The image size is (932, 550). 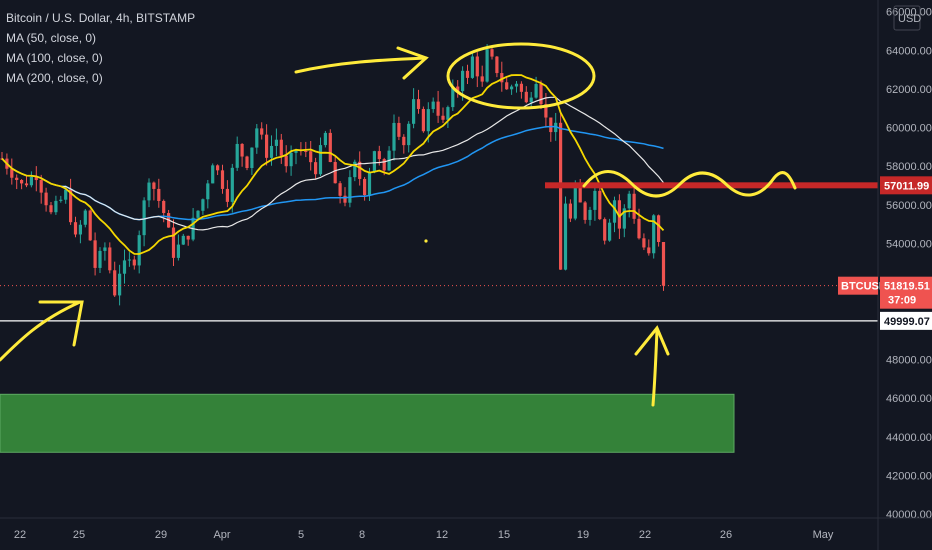 What do you see at coordinates (905, 275) in the screenshot?
I see `price-axis` at bounding box center [905, 275].